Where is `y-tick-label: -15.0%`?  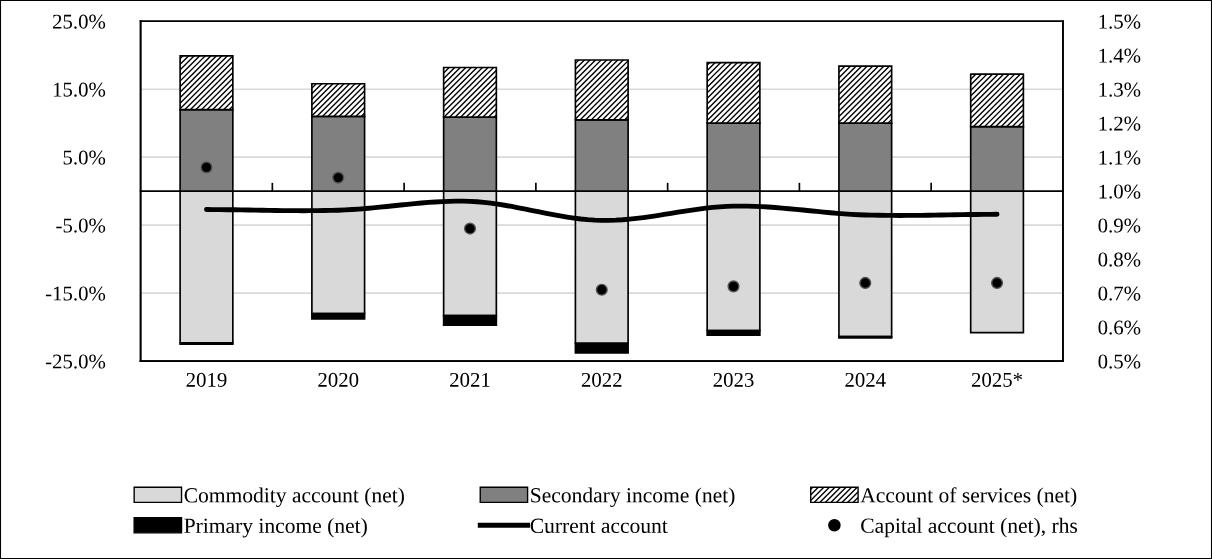
y-tick-label: -15.0% is located at coordinates (75, 293).